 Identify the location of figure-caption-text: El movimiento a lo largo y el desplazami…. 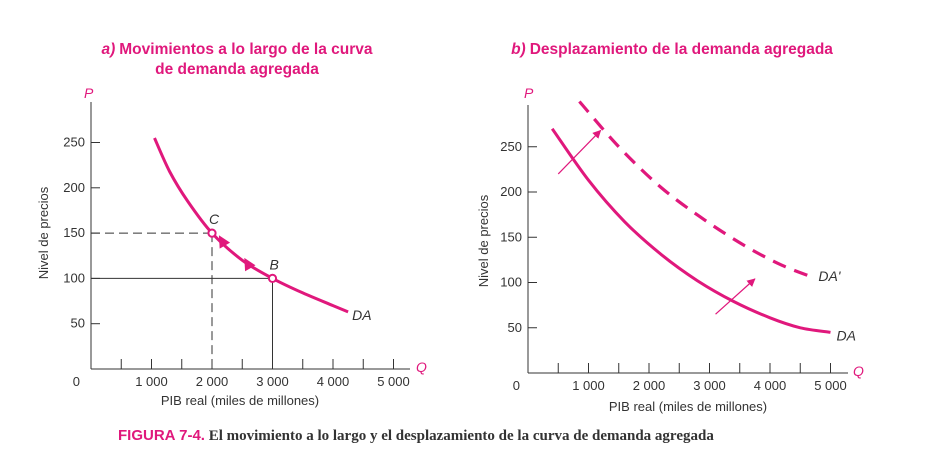
(461, 436).